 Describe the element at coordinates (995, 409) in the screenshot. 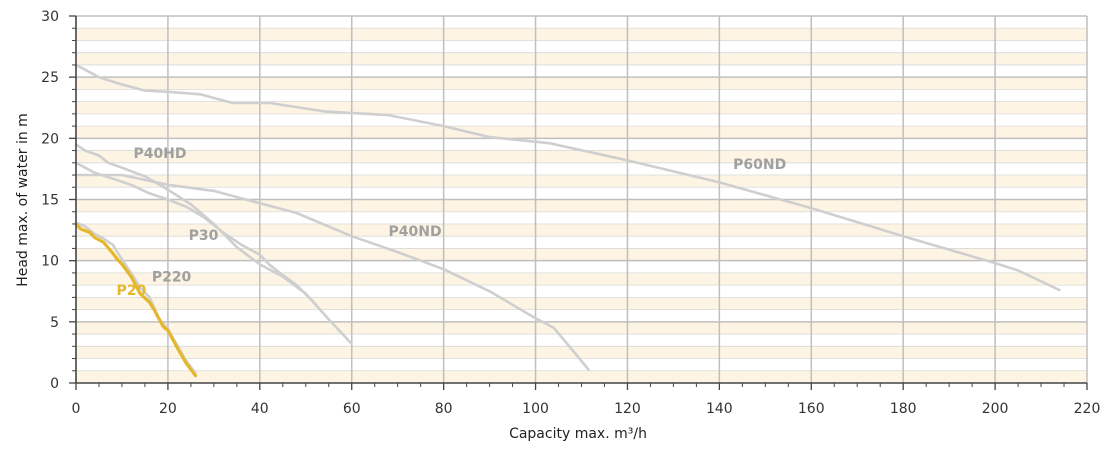

I see `x-tick-label: 200` at that location.